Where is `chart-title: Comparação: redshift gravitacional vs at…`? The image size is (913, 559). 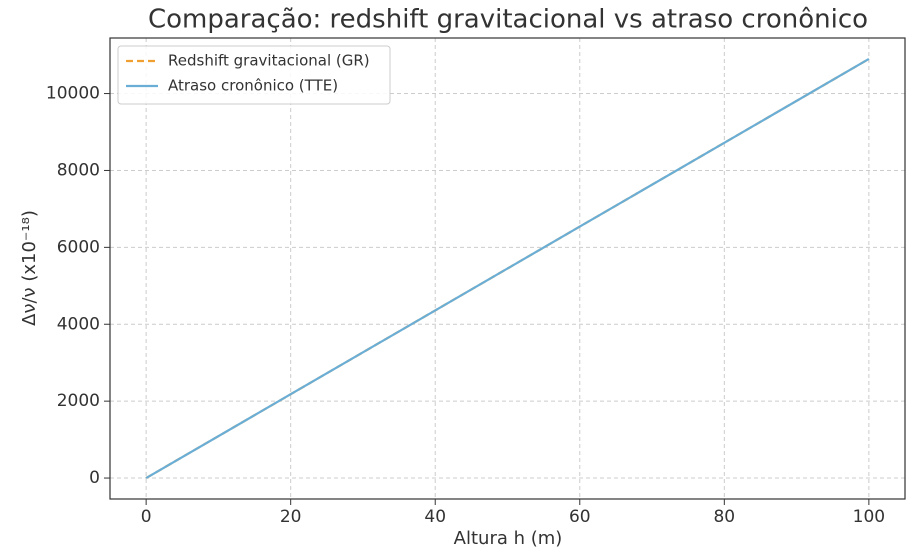 chart-title: Comparação: redshift gravitacional vs at… is located at coordinates (508, 20).